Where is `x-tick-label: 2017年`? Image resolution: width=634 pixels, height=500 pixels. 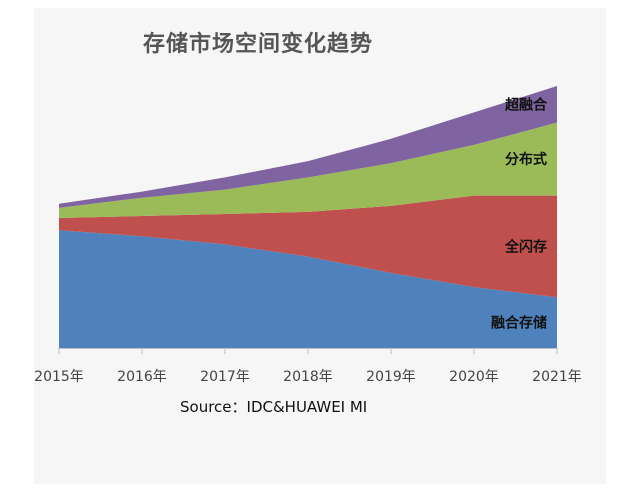
x-tick-label: 2017年 is located at coordinates (225, 377).